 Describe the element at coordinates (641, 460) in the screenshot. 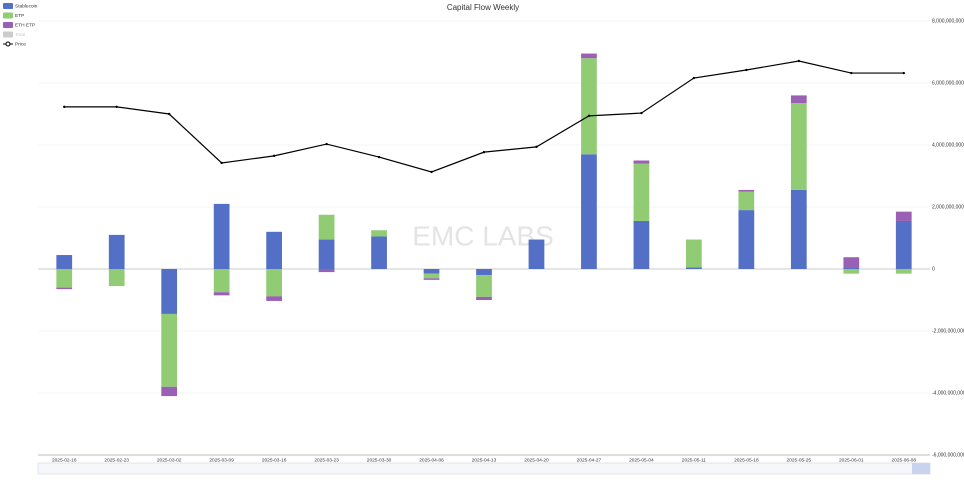

I see `x-tick-label: 2025-05-04` at that location.